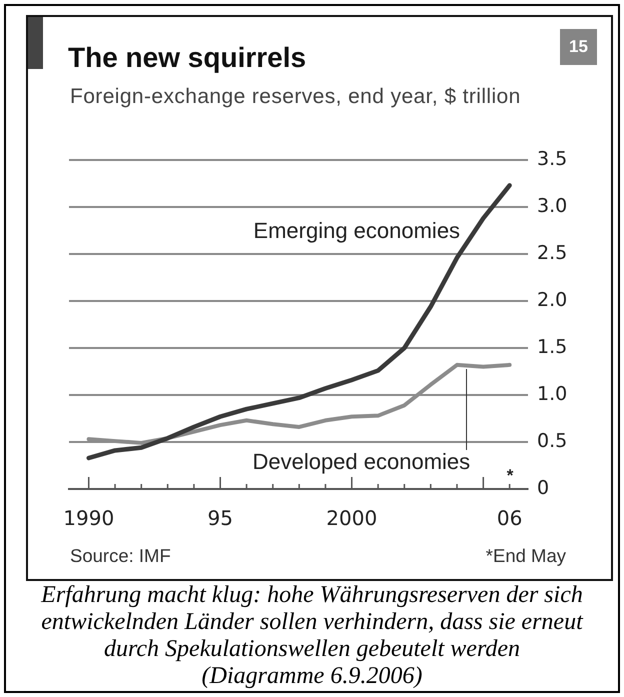 This screenshot has height=697, width=624. What do you see at coordinates (220, 518) in the screenshot?
I see `x-tick-label: 95` at bounding box center [220, 518].